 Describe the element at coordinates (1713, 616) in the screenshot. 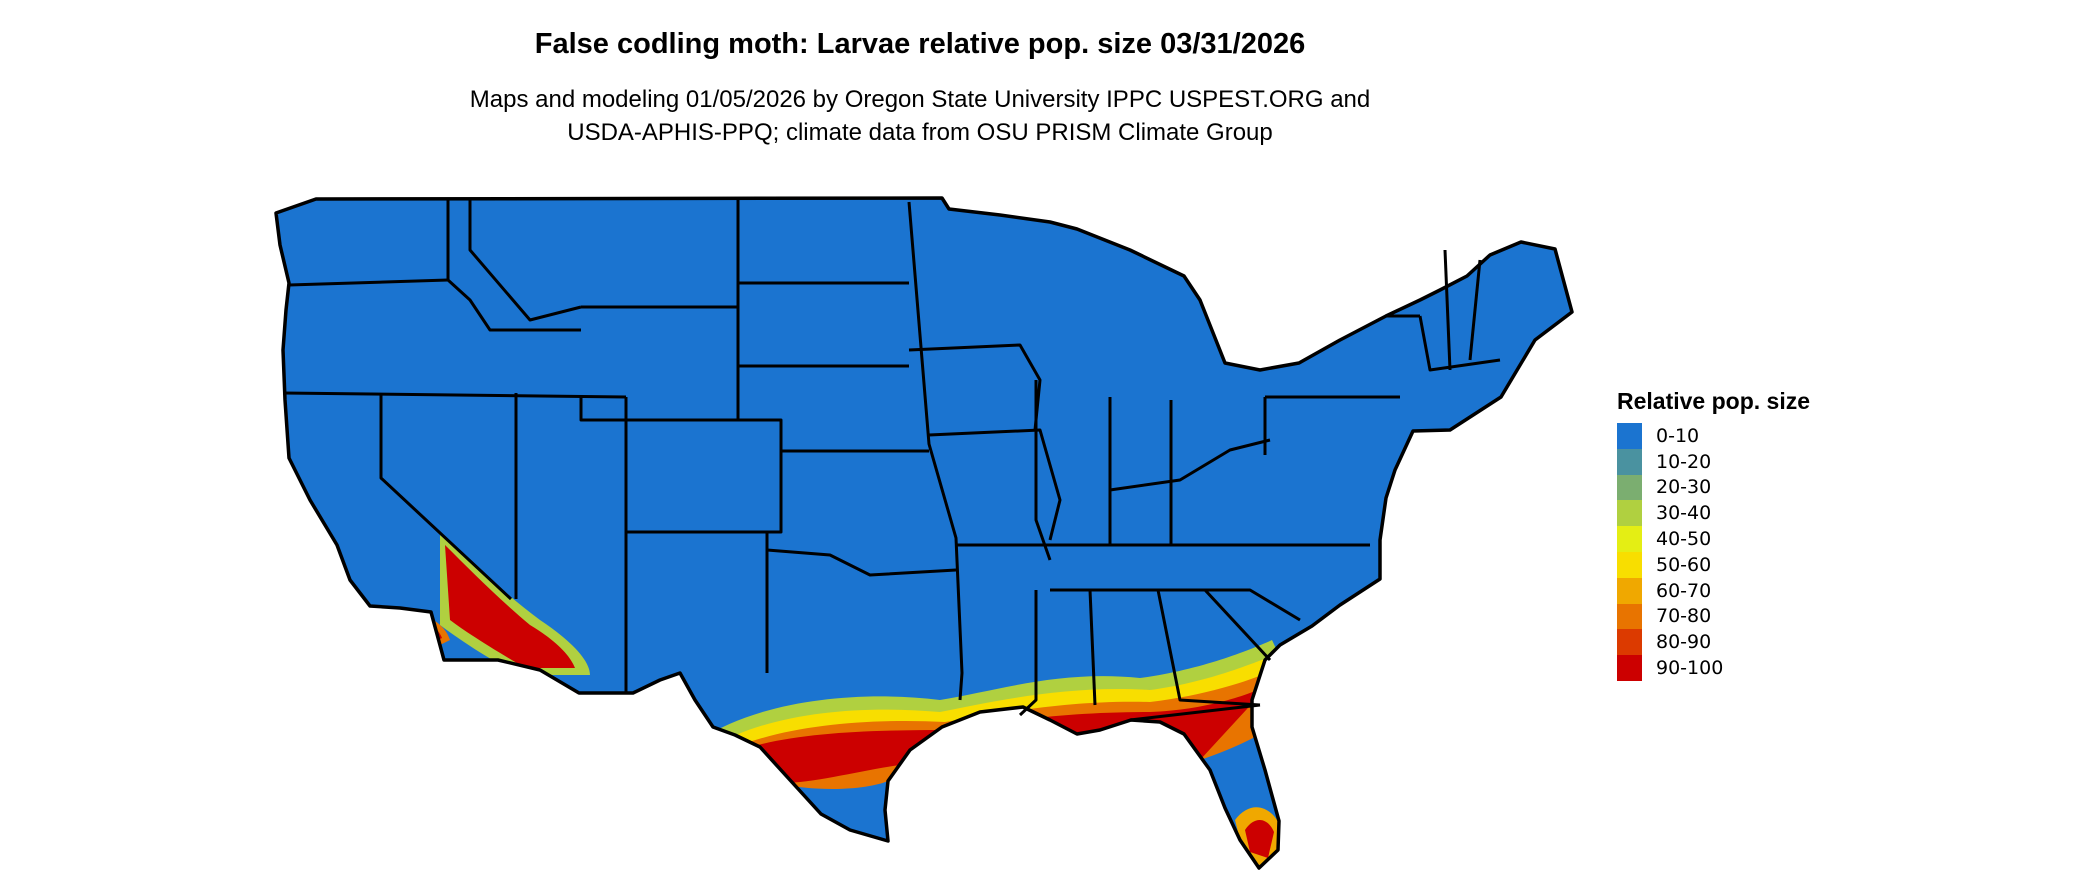

I see `legend-item: 70-80` at that location.